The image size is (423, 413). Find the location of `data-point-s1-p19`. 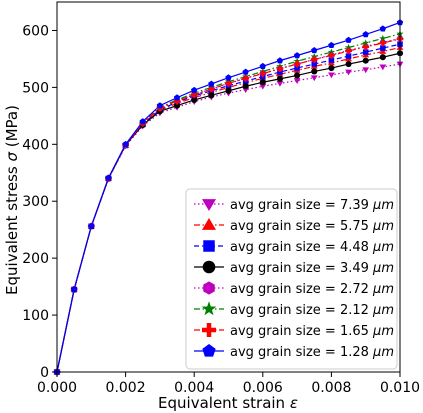

data-point-s1-p19 is located at coordinates (383, 51).